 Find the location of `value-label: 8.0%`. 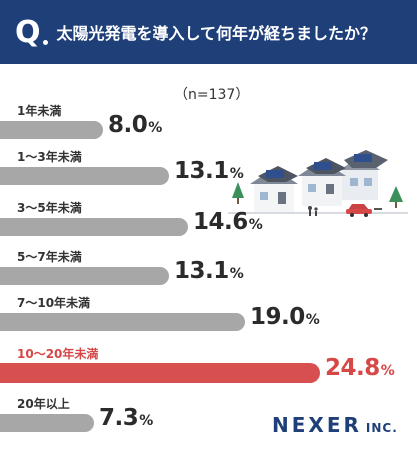

value-label: 8.0% is located at coordinates (135, 125).